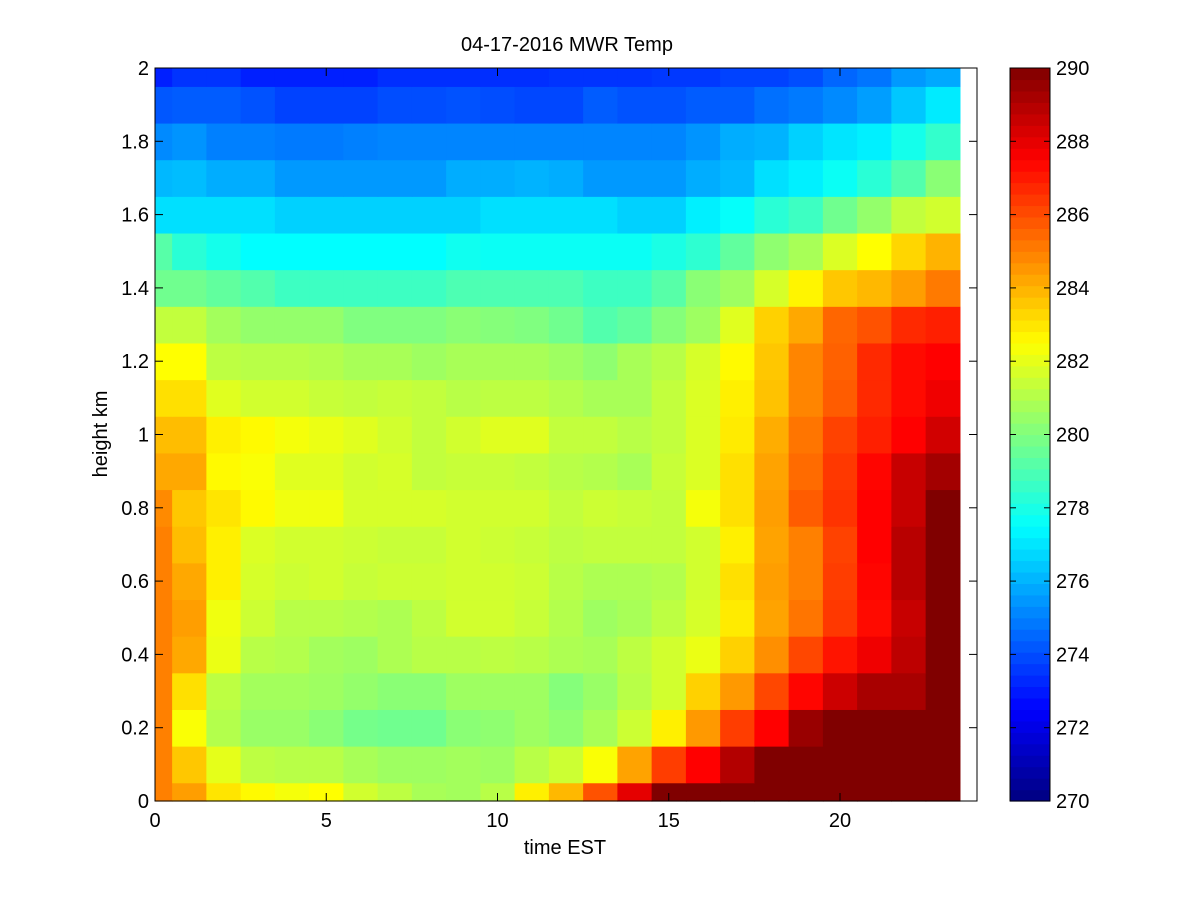 The height and width of the screenshot is (900, 1200). I want to click on y-tick-label: 1.6, so click(135, 216).